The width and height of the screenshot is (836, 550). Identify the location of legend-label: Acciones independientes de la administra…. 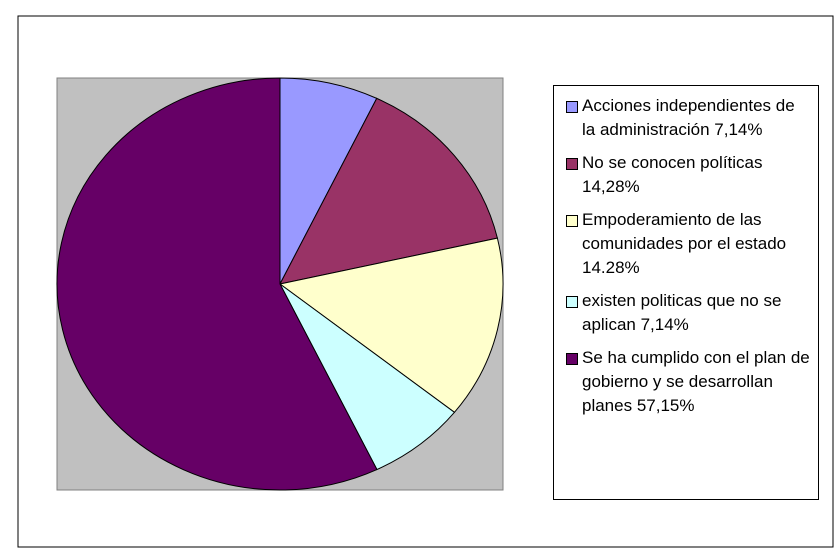
(688, 117).